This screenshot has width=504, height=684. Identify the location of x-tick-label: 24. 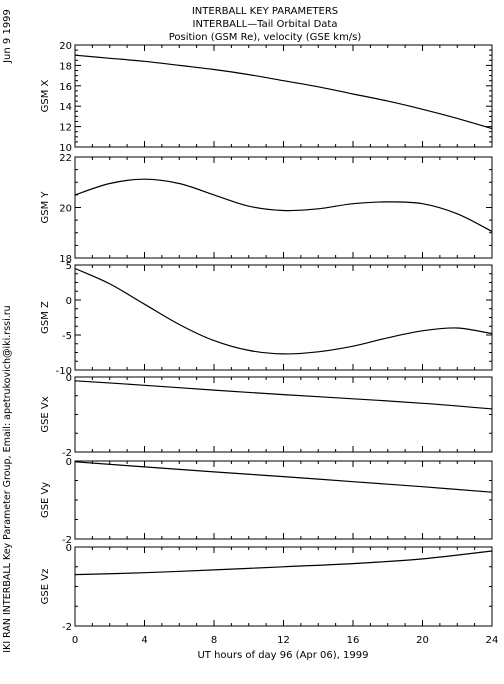
(492, 640).